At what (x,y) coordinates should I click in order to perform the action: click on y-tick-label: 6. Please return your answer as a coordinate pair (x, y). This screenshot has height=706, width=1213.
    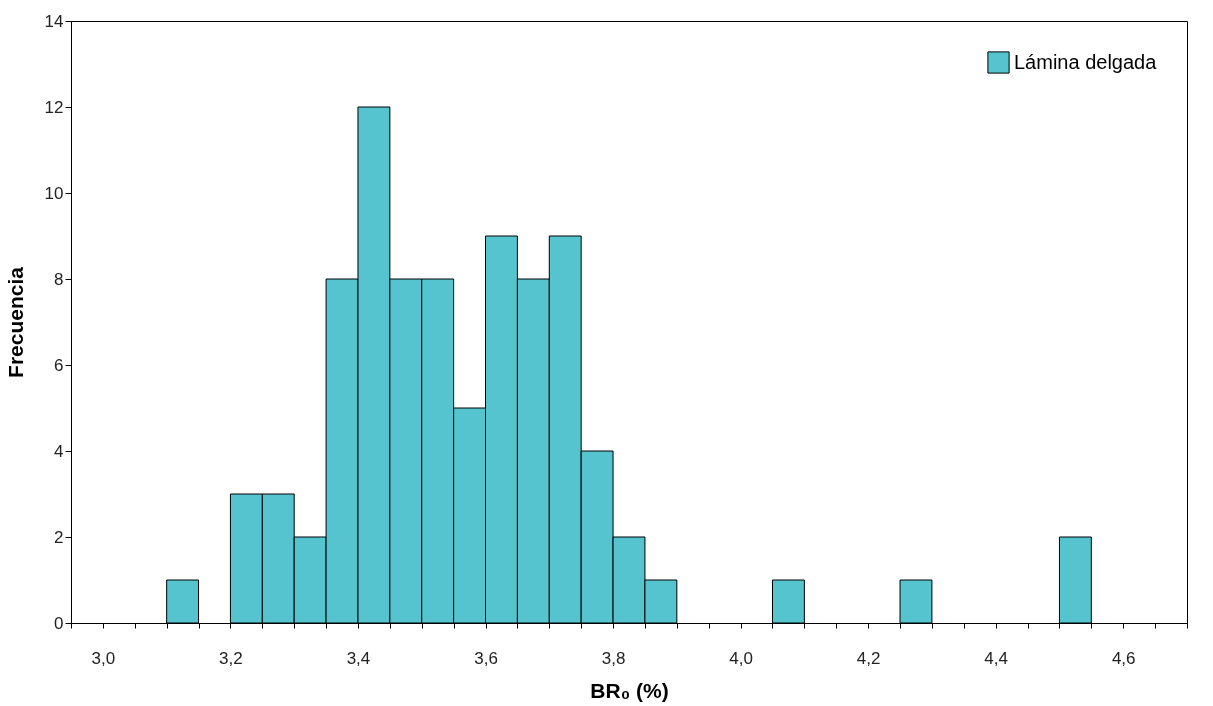
    Looking at the image, I should click on (59, 365).